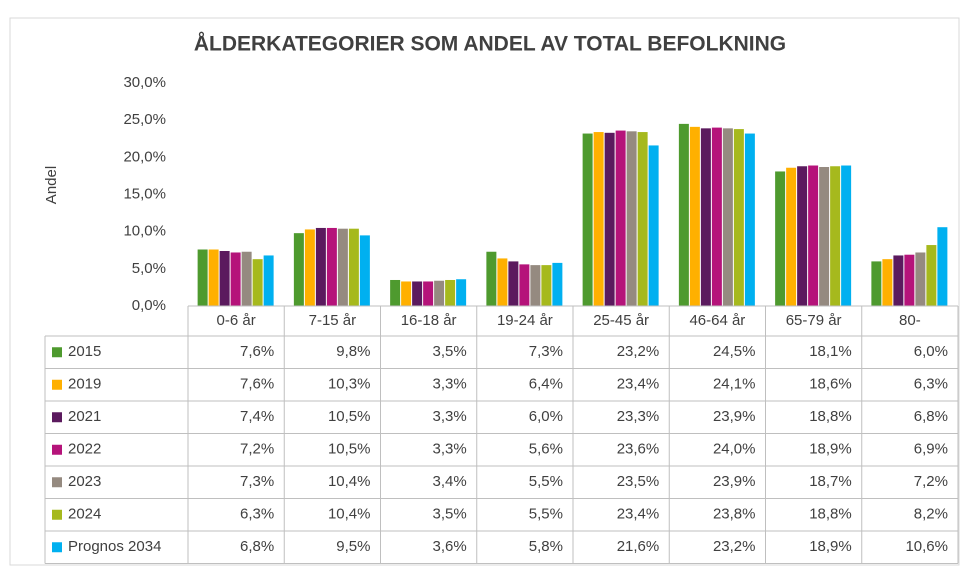 This screenshot has height=566, width=962. Describe the element at coordinates (926, 546) in the screenshot. I see `table-value: 10,6%` at that location.